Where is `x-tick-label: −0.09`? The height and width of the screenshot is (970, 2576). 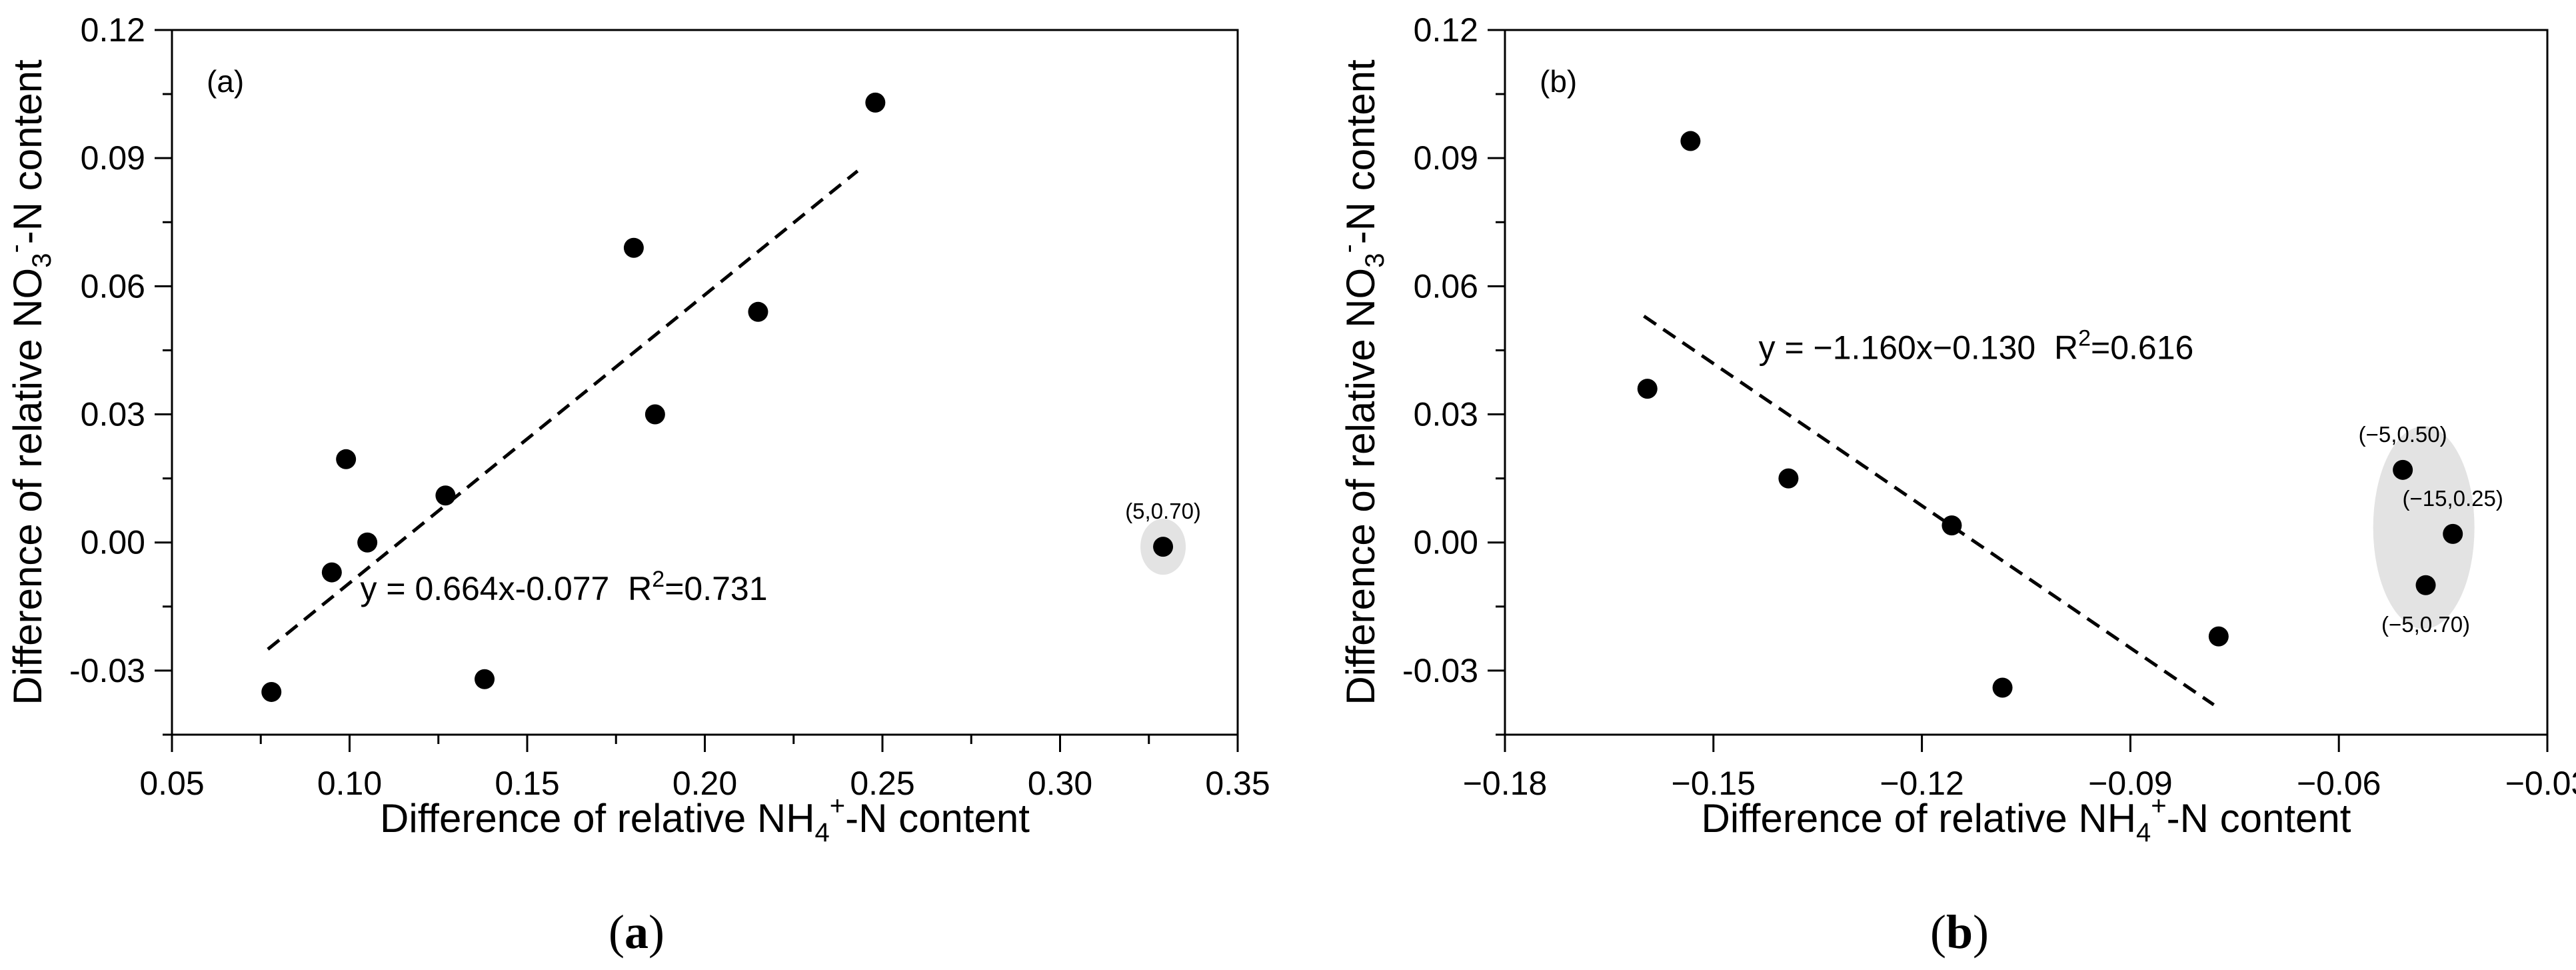 x-tick-label: −0.09 is located at coordinates (2130, 783).